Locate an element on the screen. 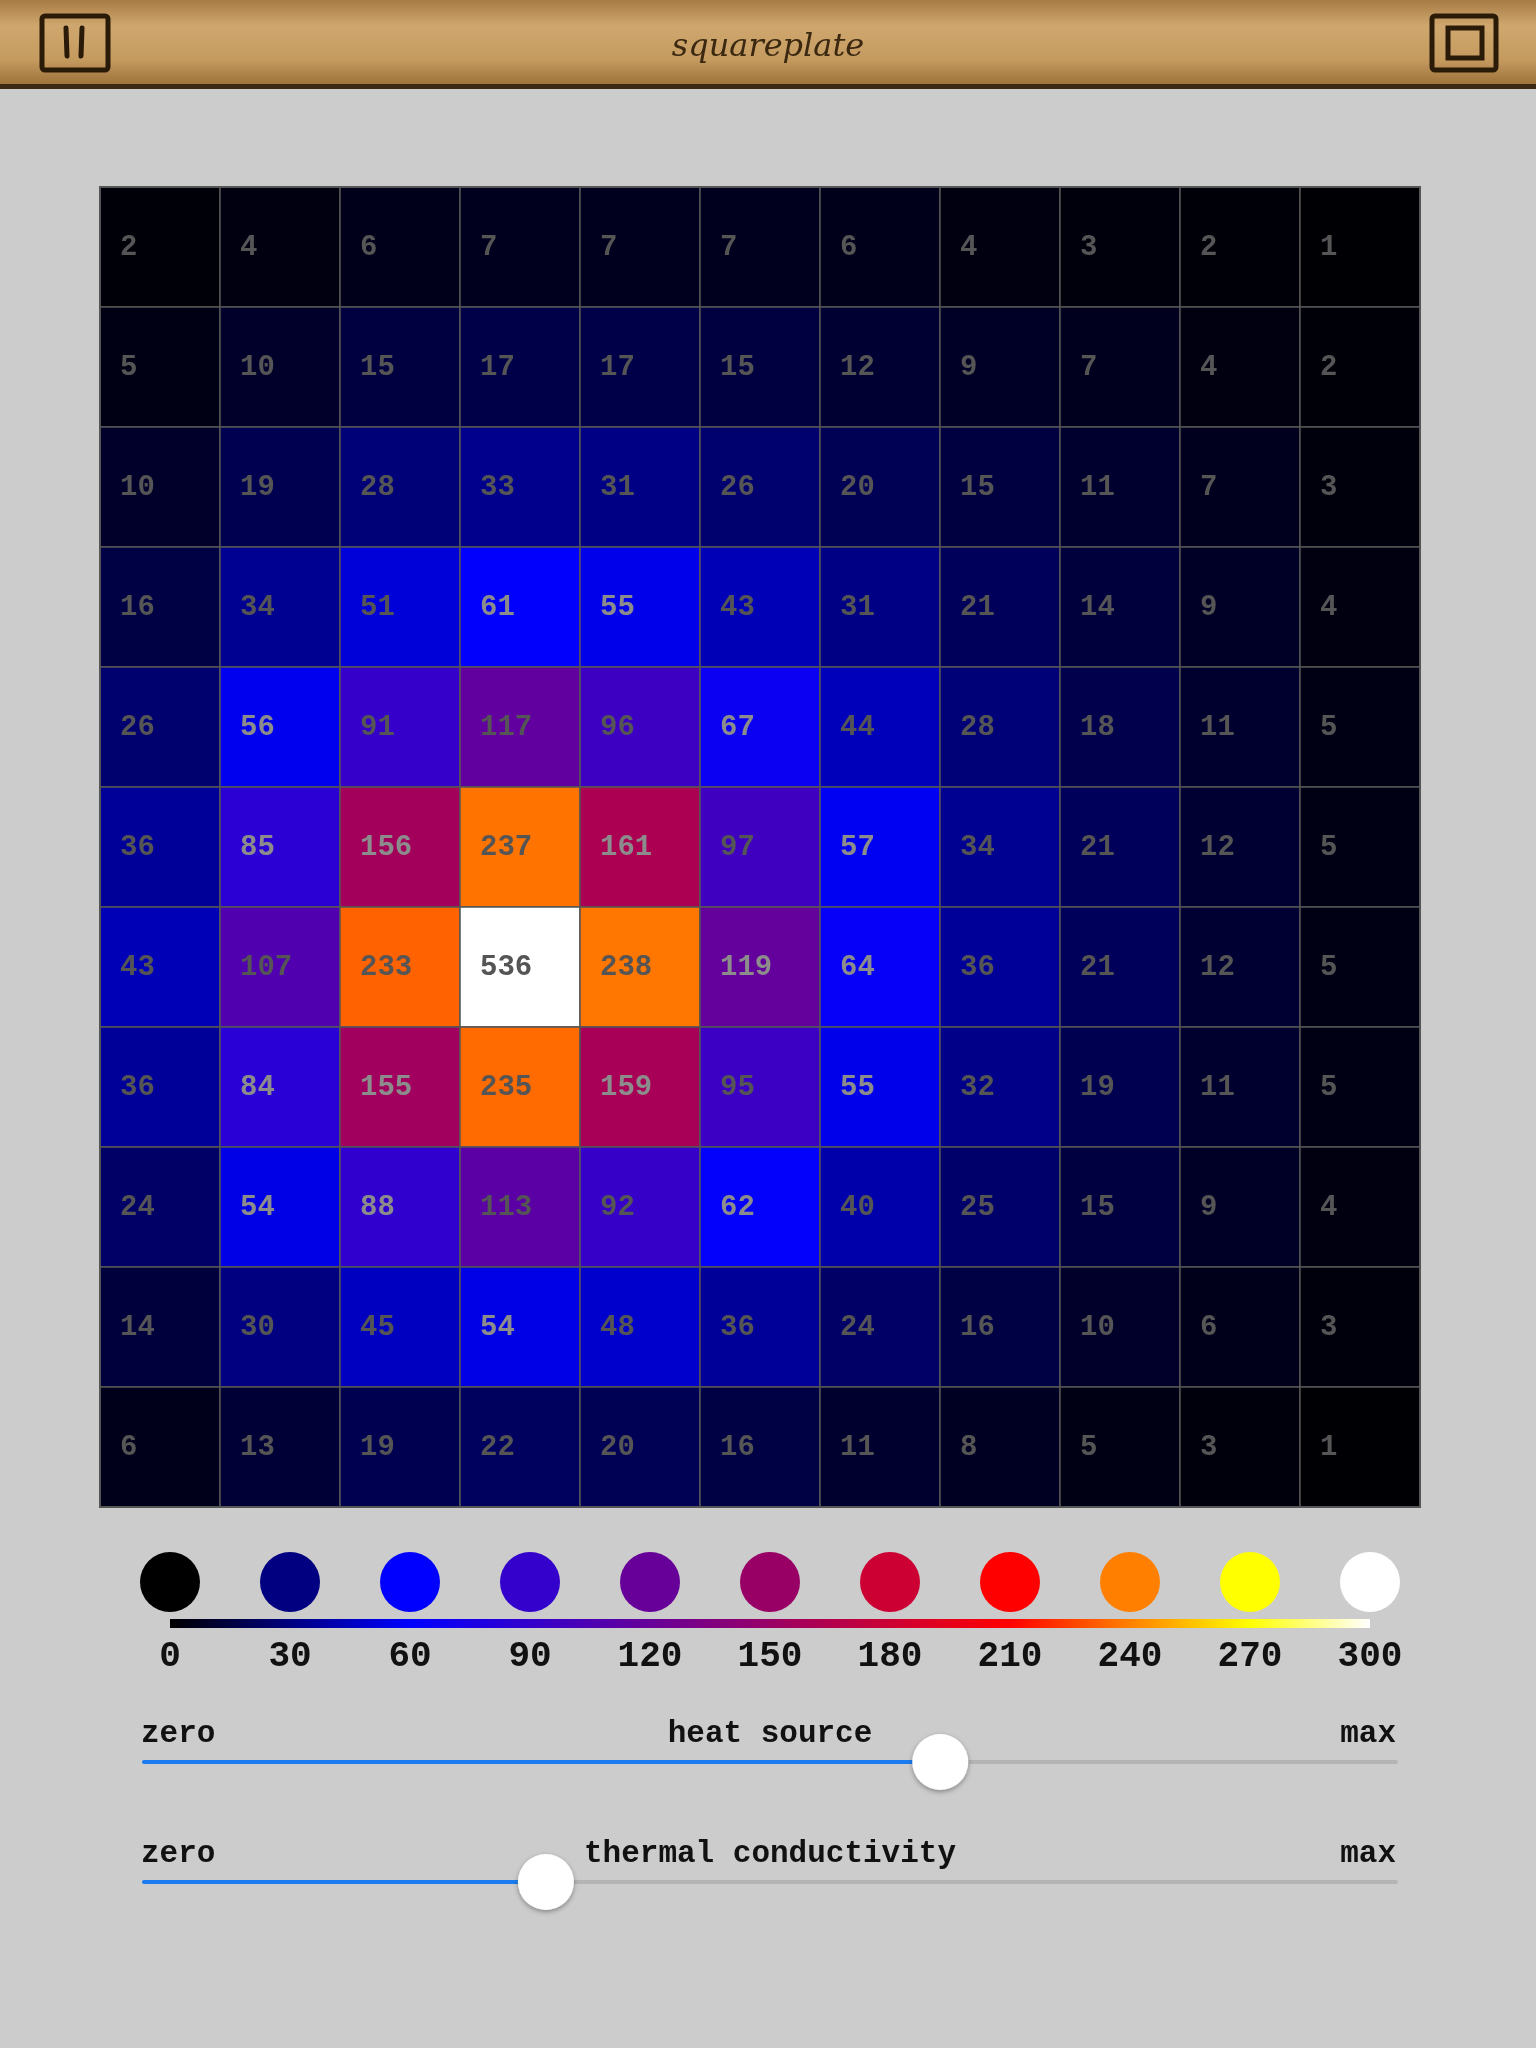  color-bar-label: 60 is located at coordinates (410, 1656).